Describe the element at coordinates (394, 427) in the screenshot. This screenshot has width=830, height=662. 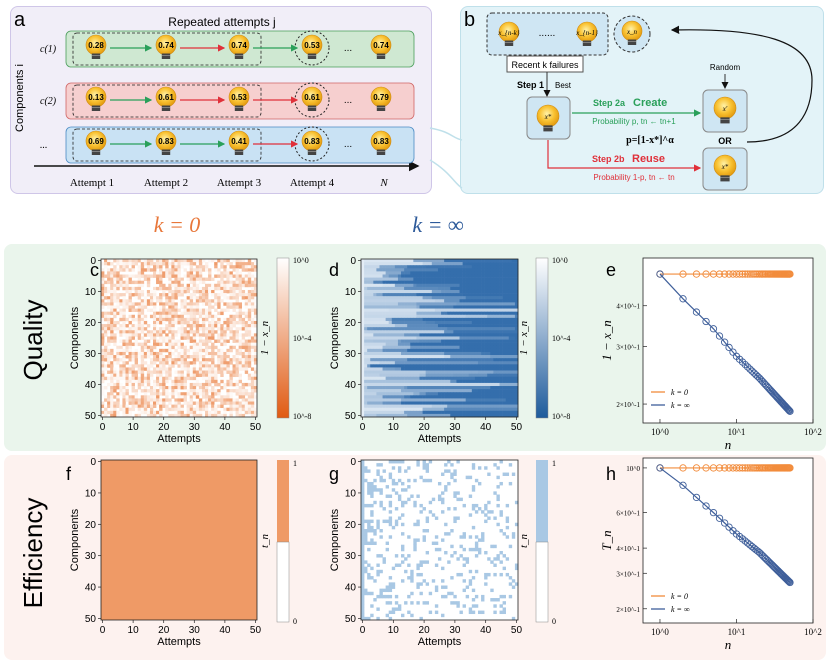
I see `x-tick-label: 10` at that location.